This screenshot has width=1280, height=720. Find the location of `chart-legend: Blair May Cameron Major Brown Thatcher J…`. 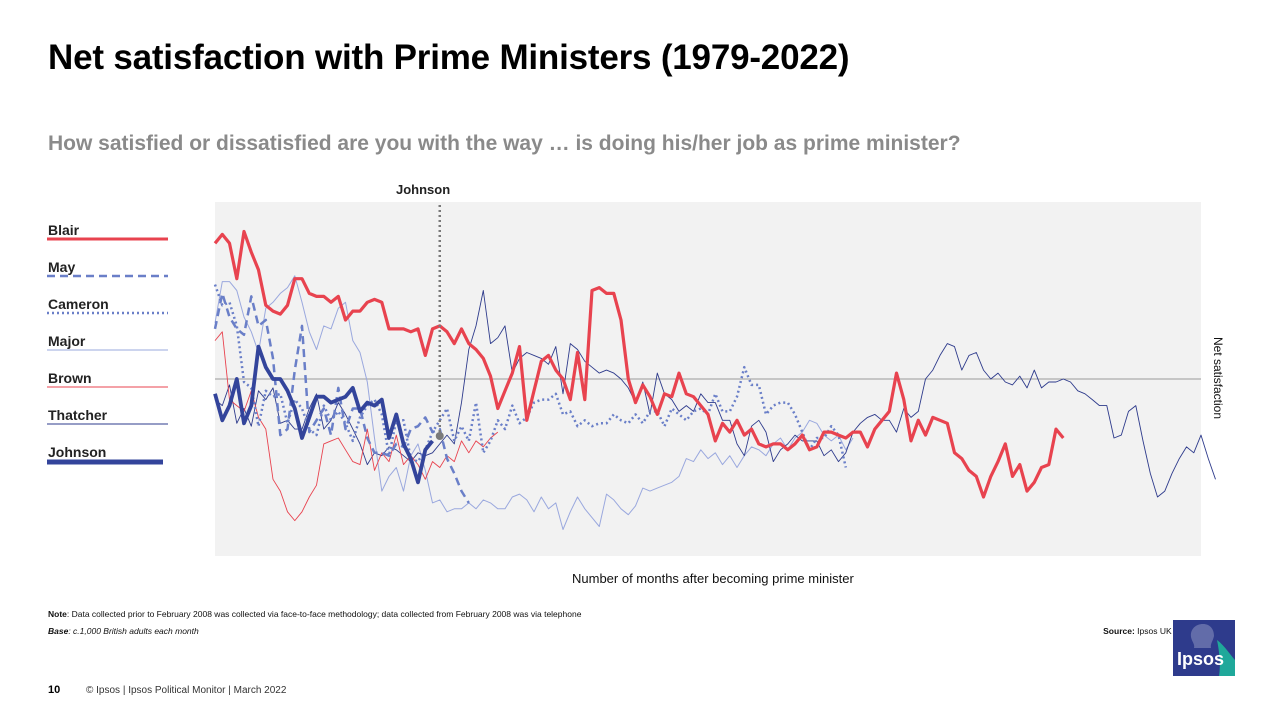

chart-legend: Blair May Cameron Major Brown Thatcher J… is located at coordinates (109, 347).